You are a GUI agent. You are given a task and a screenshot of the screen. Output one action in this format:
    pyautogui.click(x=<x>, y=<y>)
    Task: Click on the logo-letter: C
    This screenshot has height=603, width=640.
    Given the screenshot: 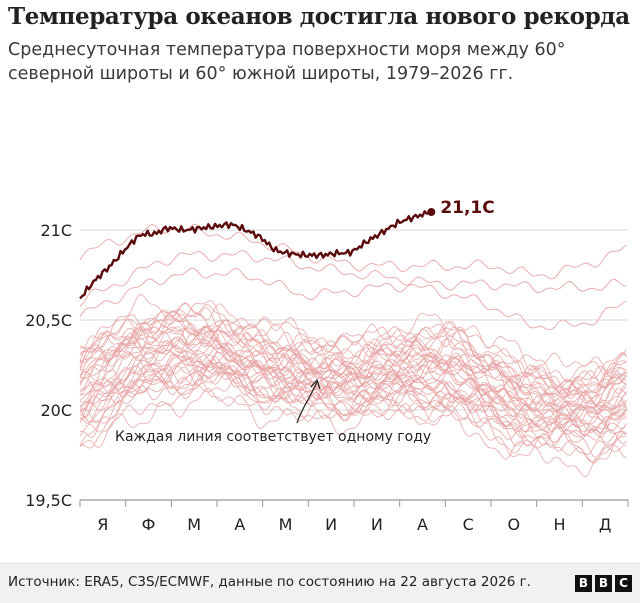 What is the action you would take?
    pyautogui.click(x=623, y=583)
    